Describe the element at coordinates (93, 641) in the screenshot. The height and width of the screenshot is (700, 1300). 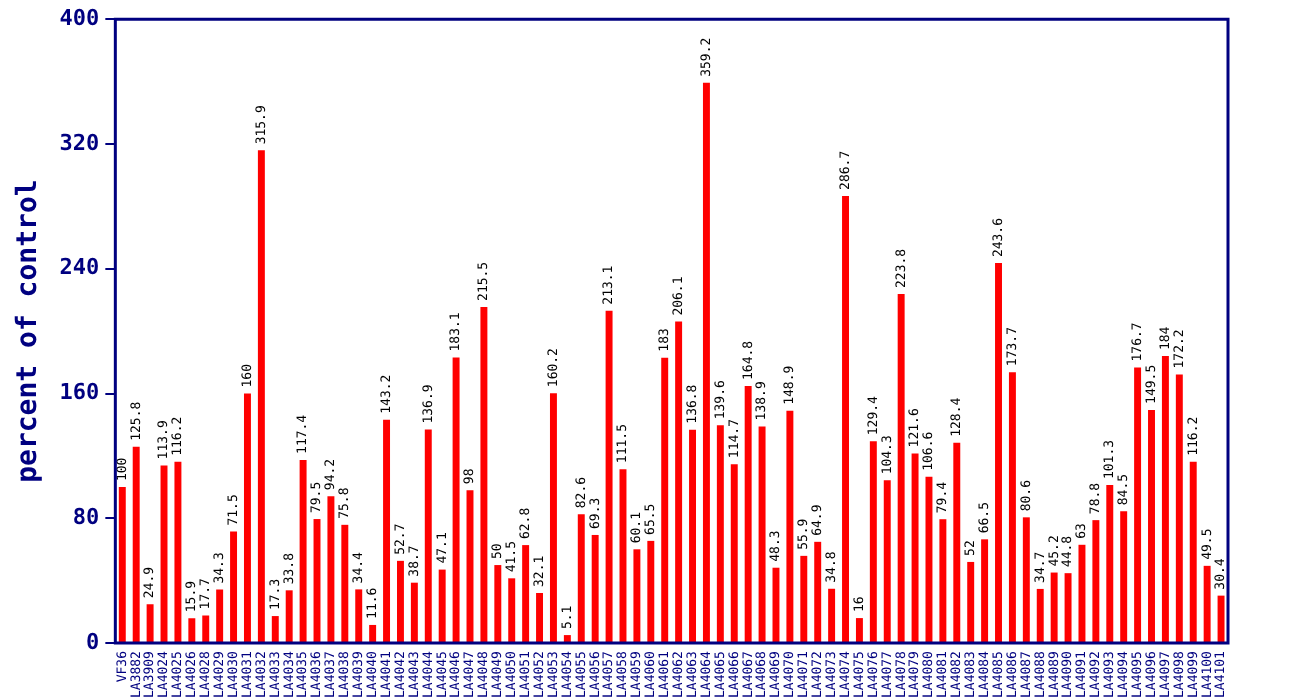
I see `y-tick-label: 0` at that location.